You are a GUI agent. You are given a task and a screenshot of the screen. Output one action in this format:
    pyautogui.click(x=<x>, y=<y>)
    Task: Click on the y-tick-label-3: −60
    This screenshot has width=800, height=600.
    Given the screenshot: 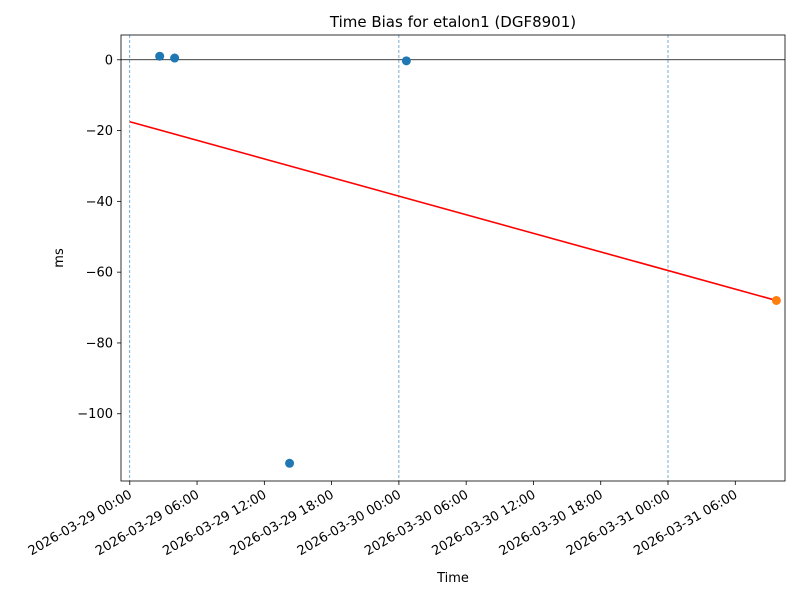 What is the action you would take?
    pyautogui.click(x=99, y=273)
    